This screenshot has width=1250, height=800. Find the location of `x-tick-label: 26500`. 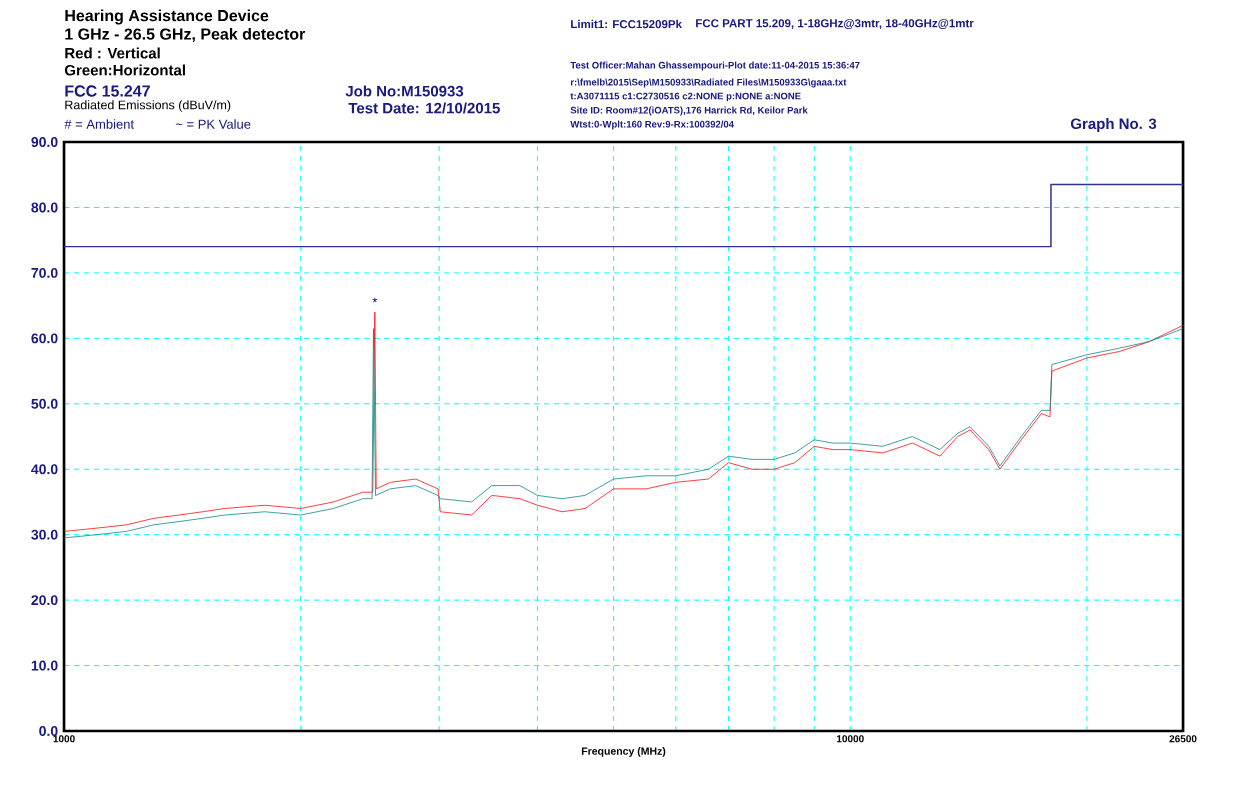

x-tick-label: 26500 is located at coordinates (1183, 739).